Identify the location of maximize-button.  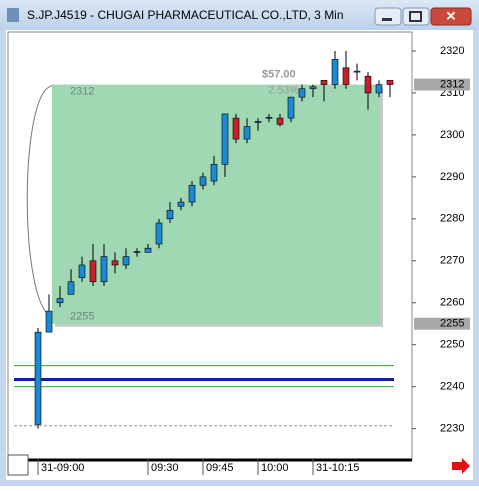
(416, 16).